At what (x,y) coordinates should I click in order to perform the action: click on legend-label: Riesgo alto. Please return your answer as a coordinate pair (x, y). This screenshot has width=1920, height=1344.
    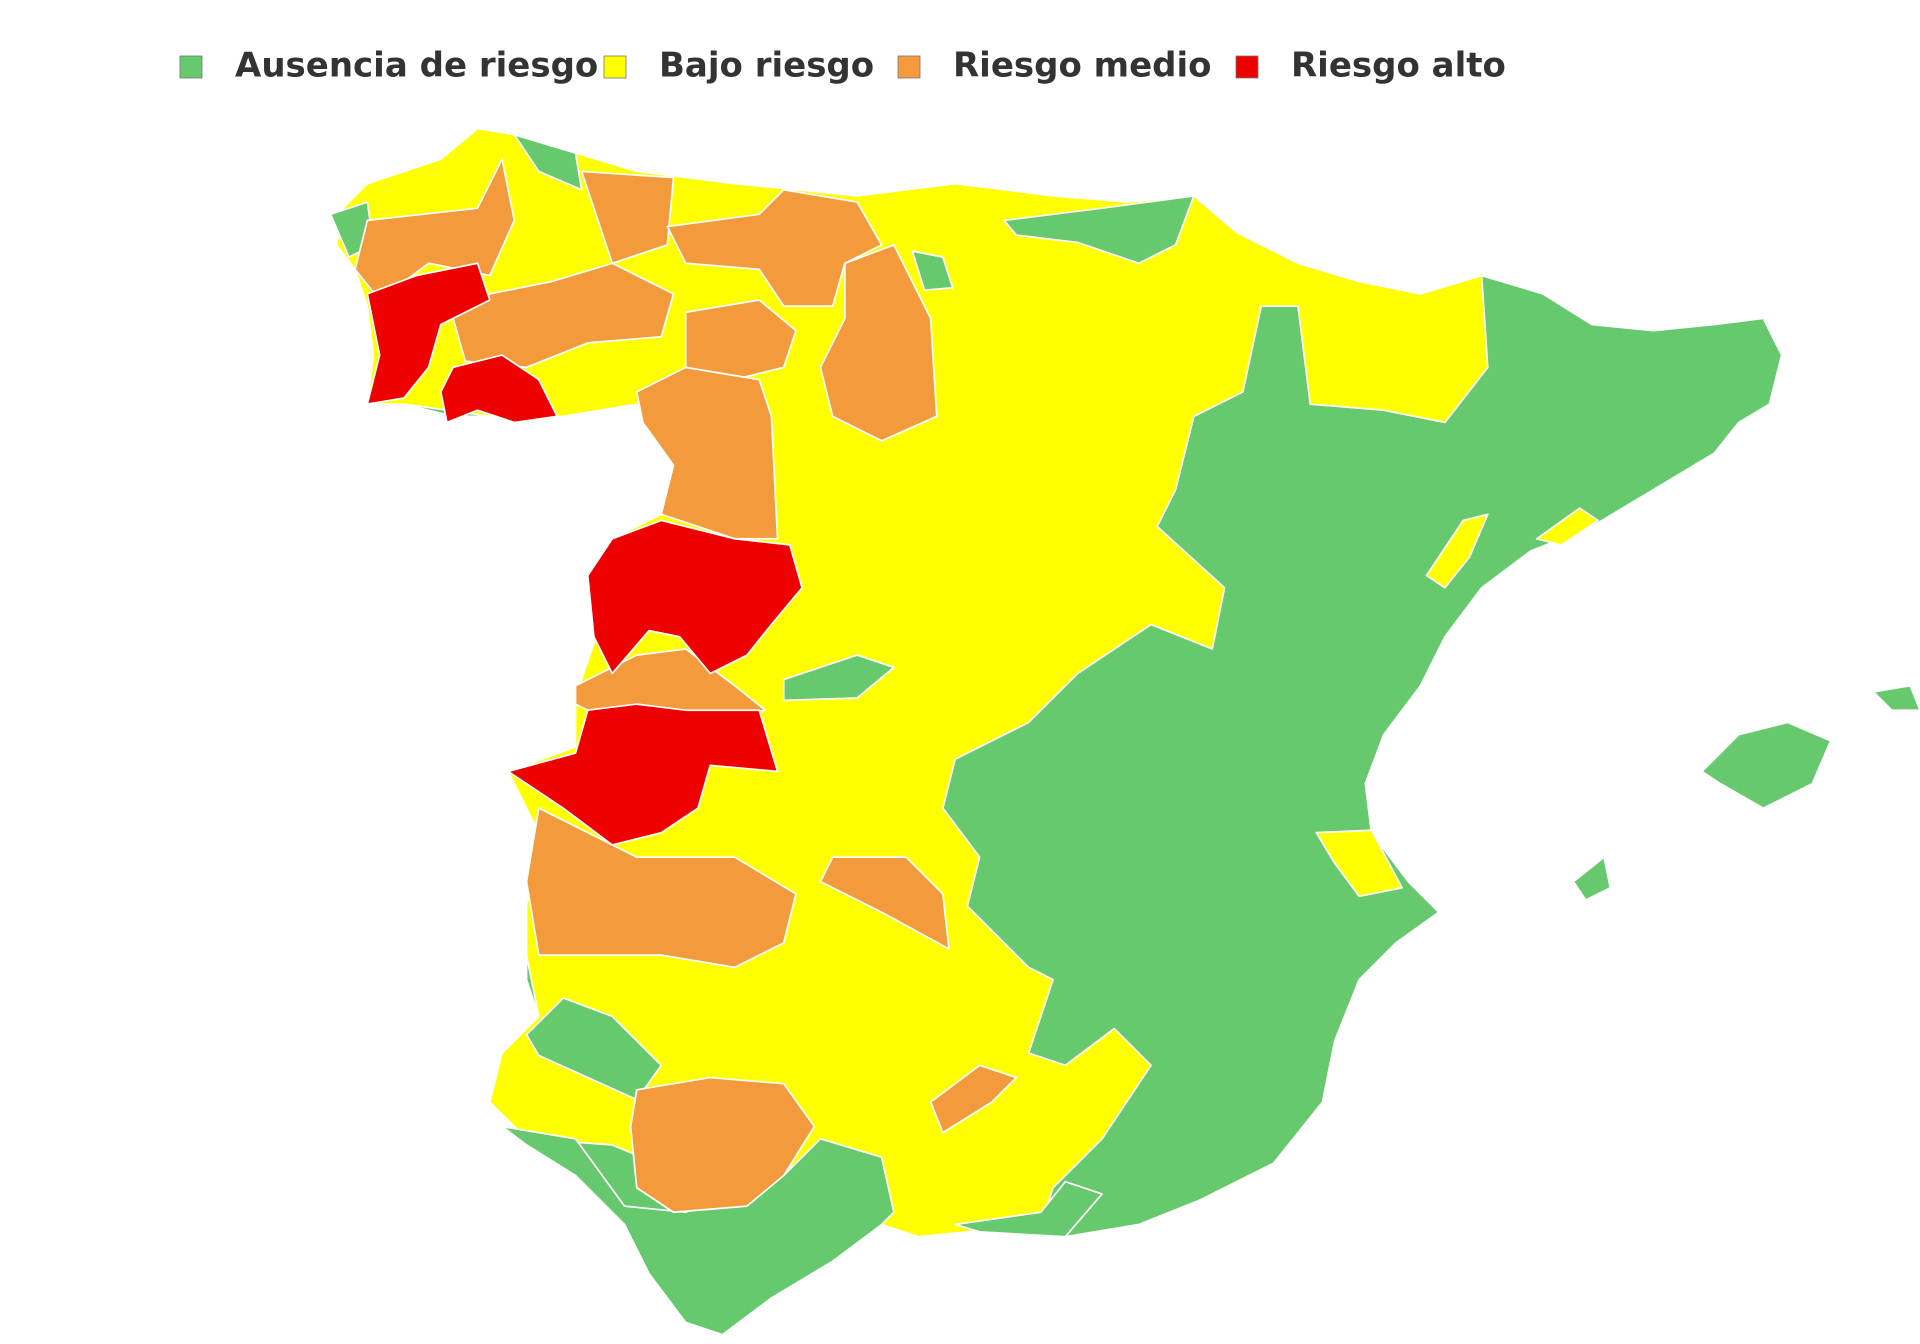
    Looking at the image, I should click on (1398, 66).